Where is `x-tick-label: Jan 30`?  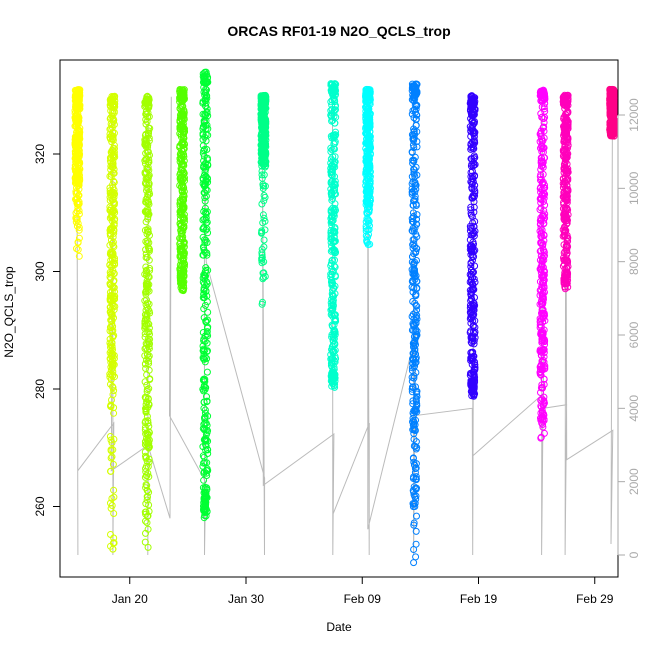
x-tick-label: Jan 30 is located at coordinates (246, 599).